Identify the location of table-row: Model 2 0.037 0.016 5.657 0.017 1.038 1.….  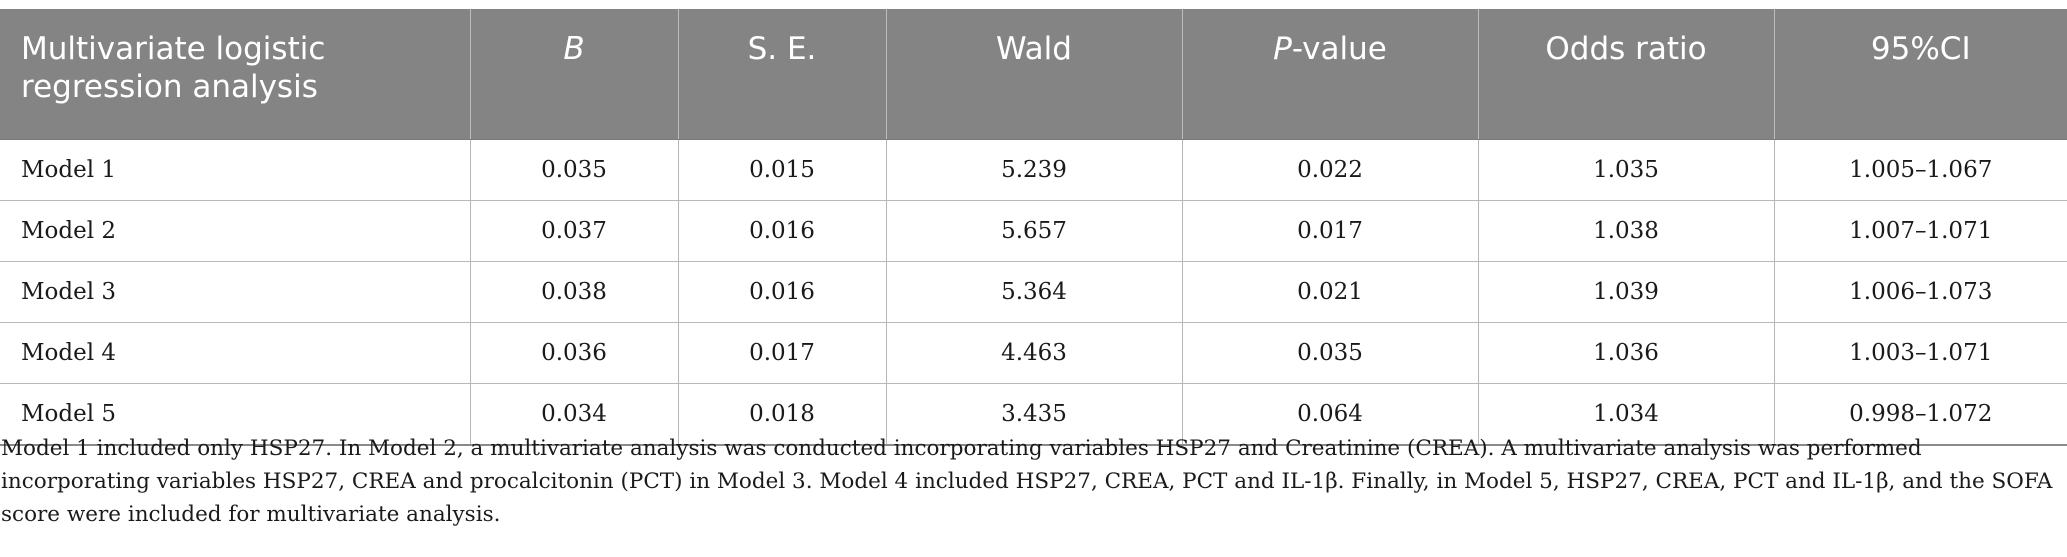
(1033, 231).